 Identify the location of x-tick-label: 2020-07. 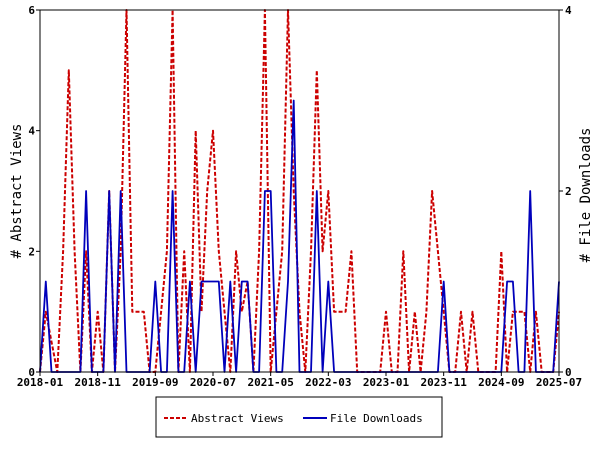
(213, 382).